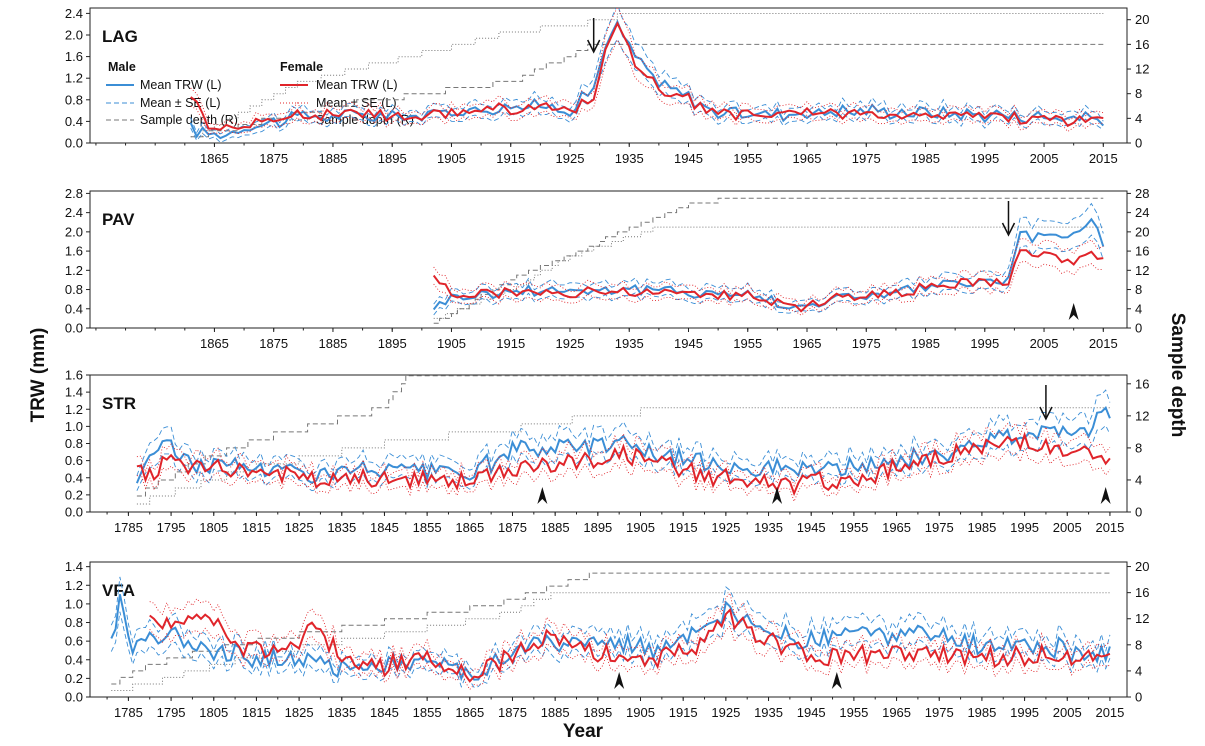  What do you see at coordinates (74, 35) in the screenshot?
I see `y-left-tick-label: 2.0` at bounding box center [74, 35].